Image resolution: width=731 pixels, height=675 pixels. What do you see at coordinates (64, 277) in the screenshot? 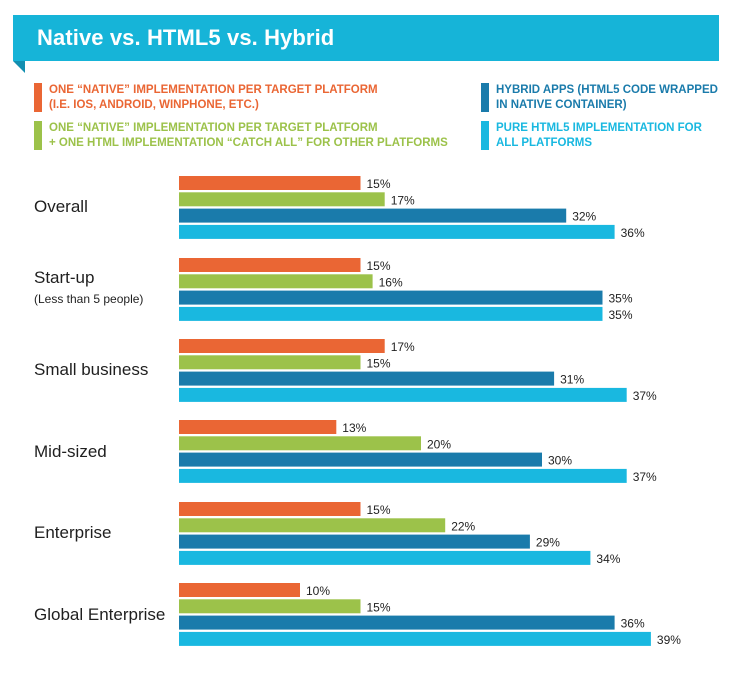
I see `category-label-start-up: Start-up` at bounding box center [64, 277].